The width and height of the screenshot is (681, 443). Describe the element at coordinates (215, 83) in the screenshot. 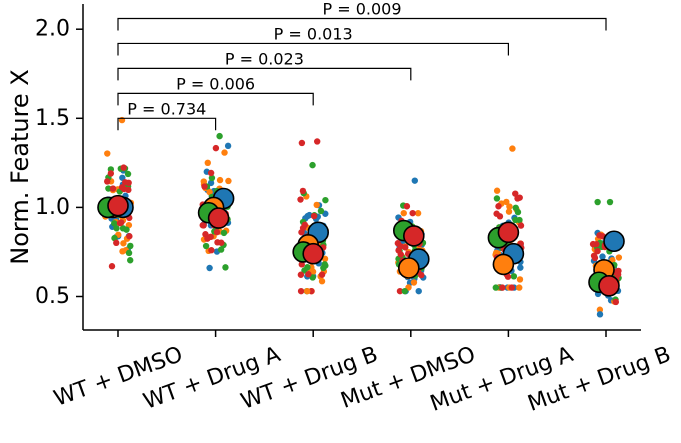

I see `p-value-label: P = 0.006` at that location.